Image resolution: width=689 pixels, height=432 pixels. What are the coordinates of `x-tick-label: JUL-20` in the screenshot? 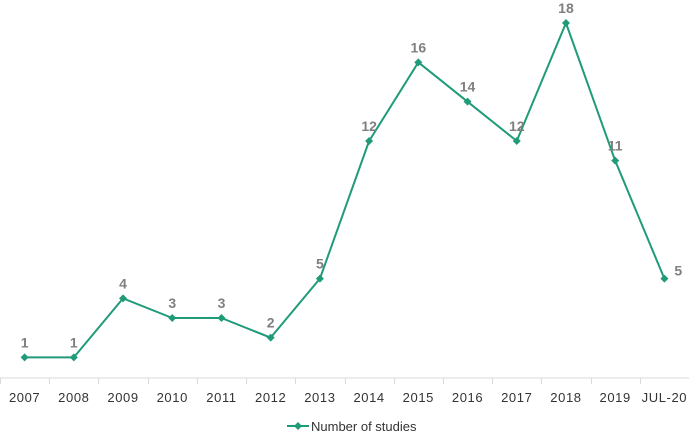 It's located at (665, 397).